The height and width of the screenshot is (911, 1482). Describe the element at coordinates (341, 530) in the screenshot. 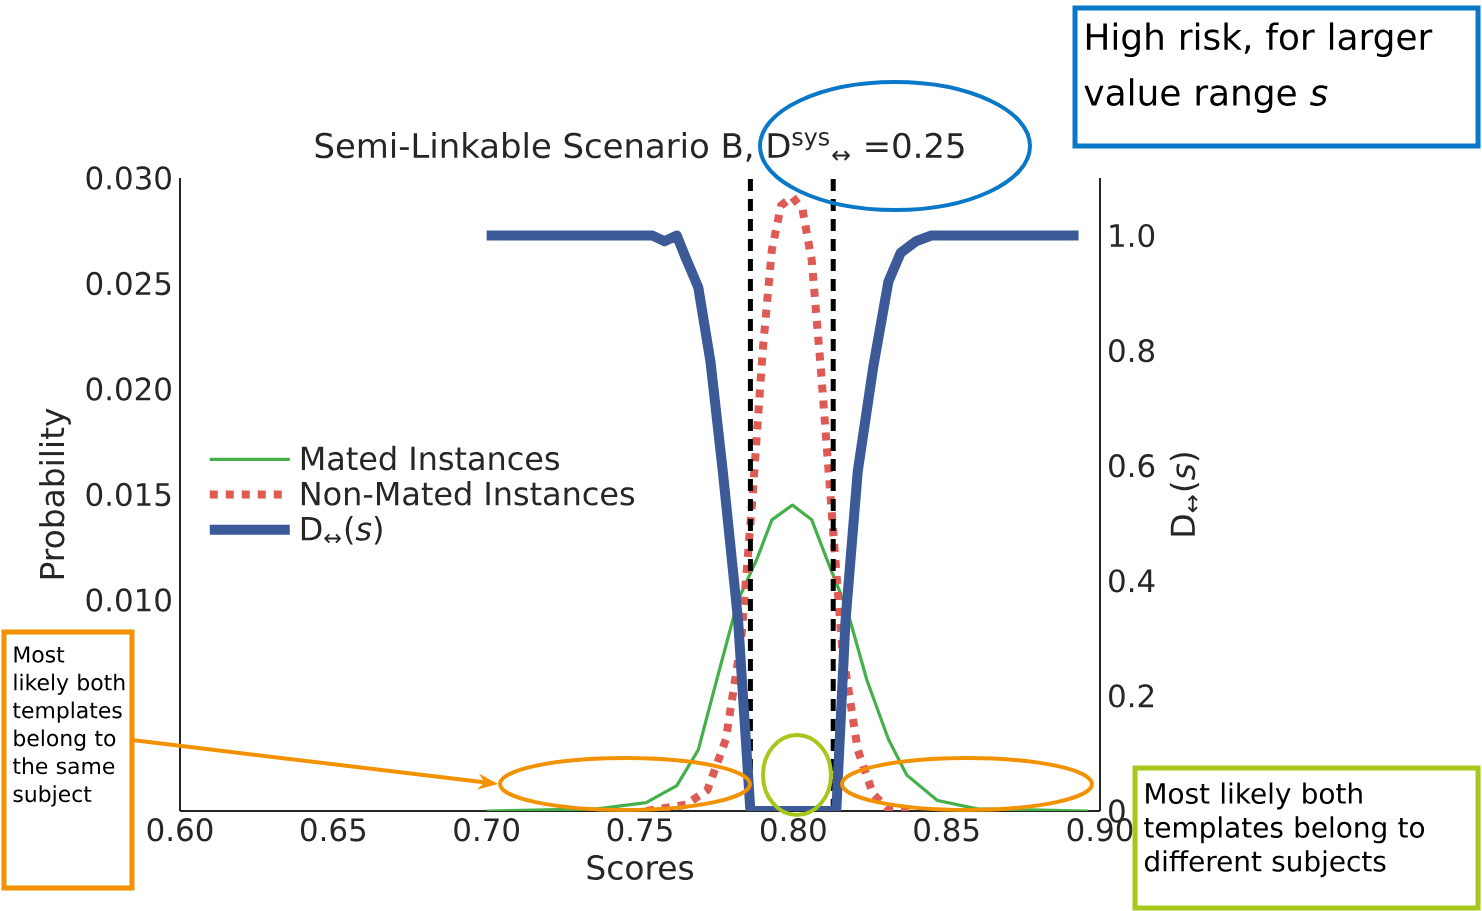

I see `legend-label: D$_{↔}$(s)` at that location.